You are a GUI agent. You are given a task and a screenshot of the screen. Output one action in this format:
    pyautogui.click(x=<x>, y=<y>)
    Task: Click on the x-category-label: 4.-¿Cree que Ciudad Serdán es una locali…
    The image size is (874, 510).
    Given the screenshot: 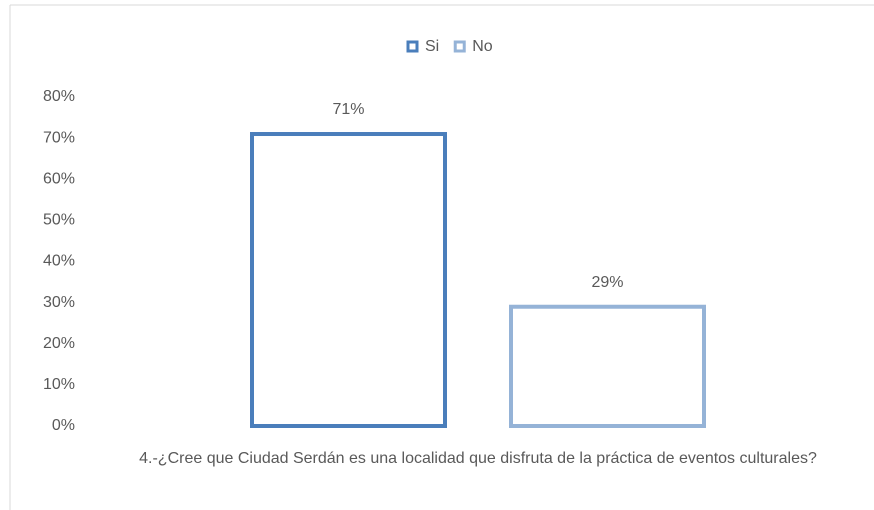 What is the action you would take?
    pyautogui.click(x=478, y=458)
    